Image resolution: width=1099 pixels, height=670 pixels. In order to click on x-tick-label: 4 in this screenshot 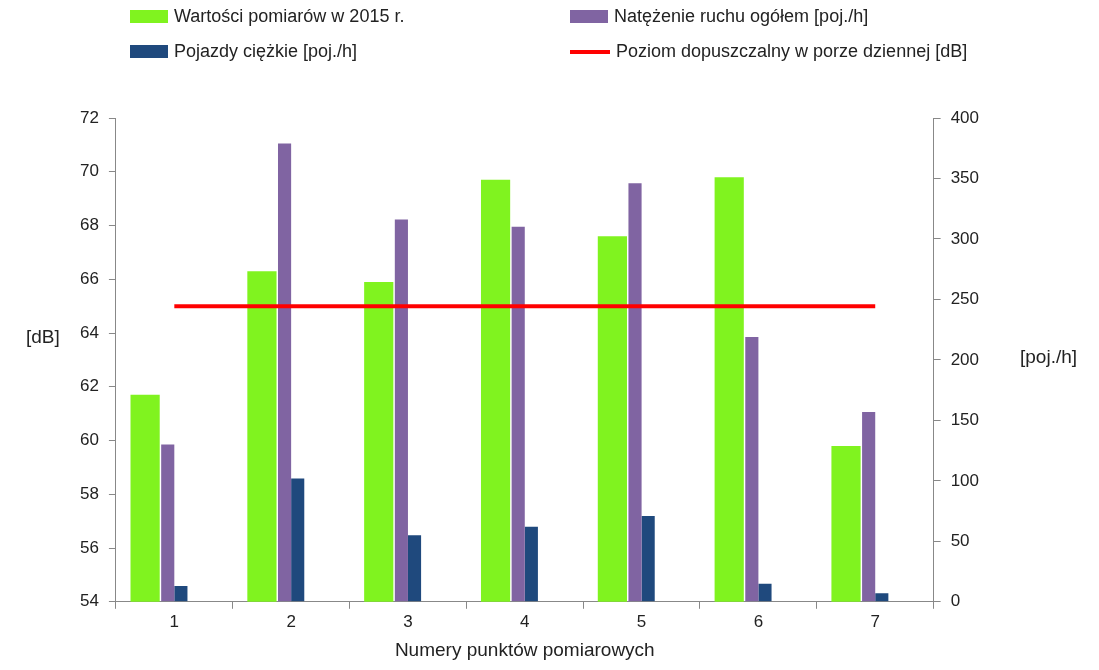, I will do `click(525, 621)`.